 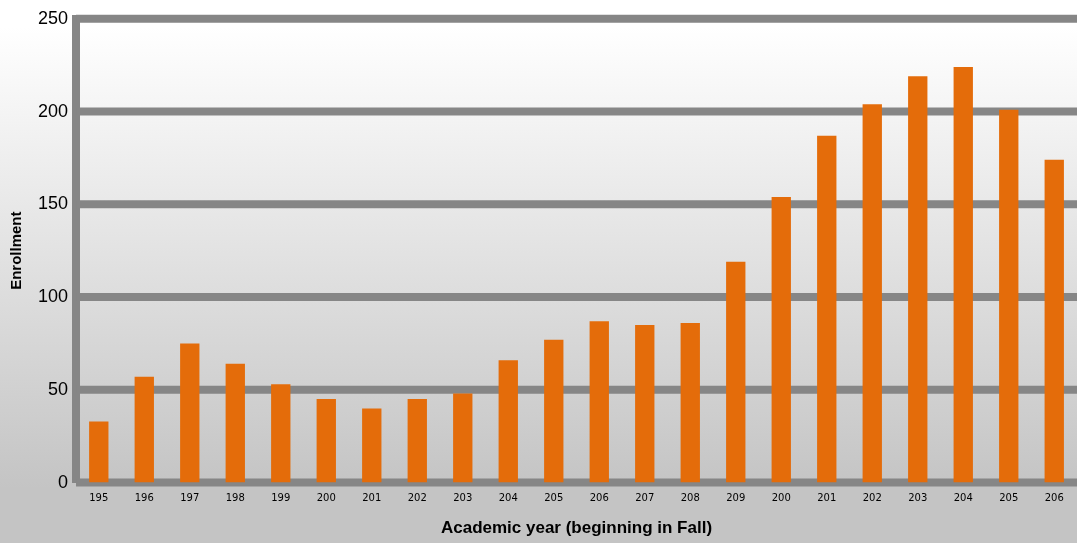 I want to click on x-tick-label: 196, so click(x=144, y=498).